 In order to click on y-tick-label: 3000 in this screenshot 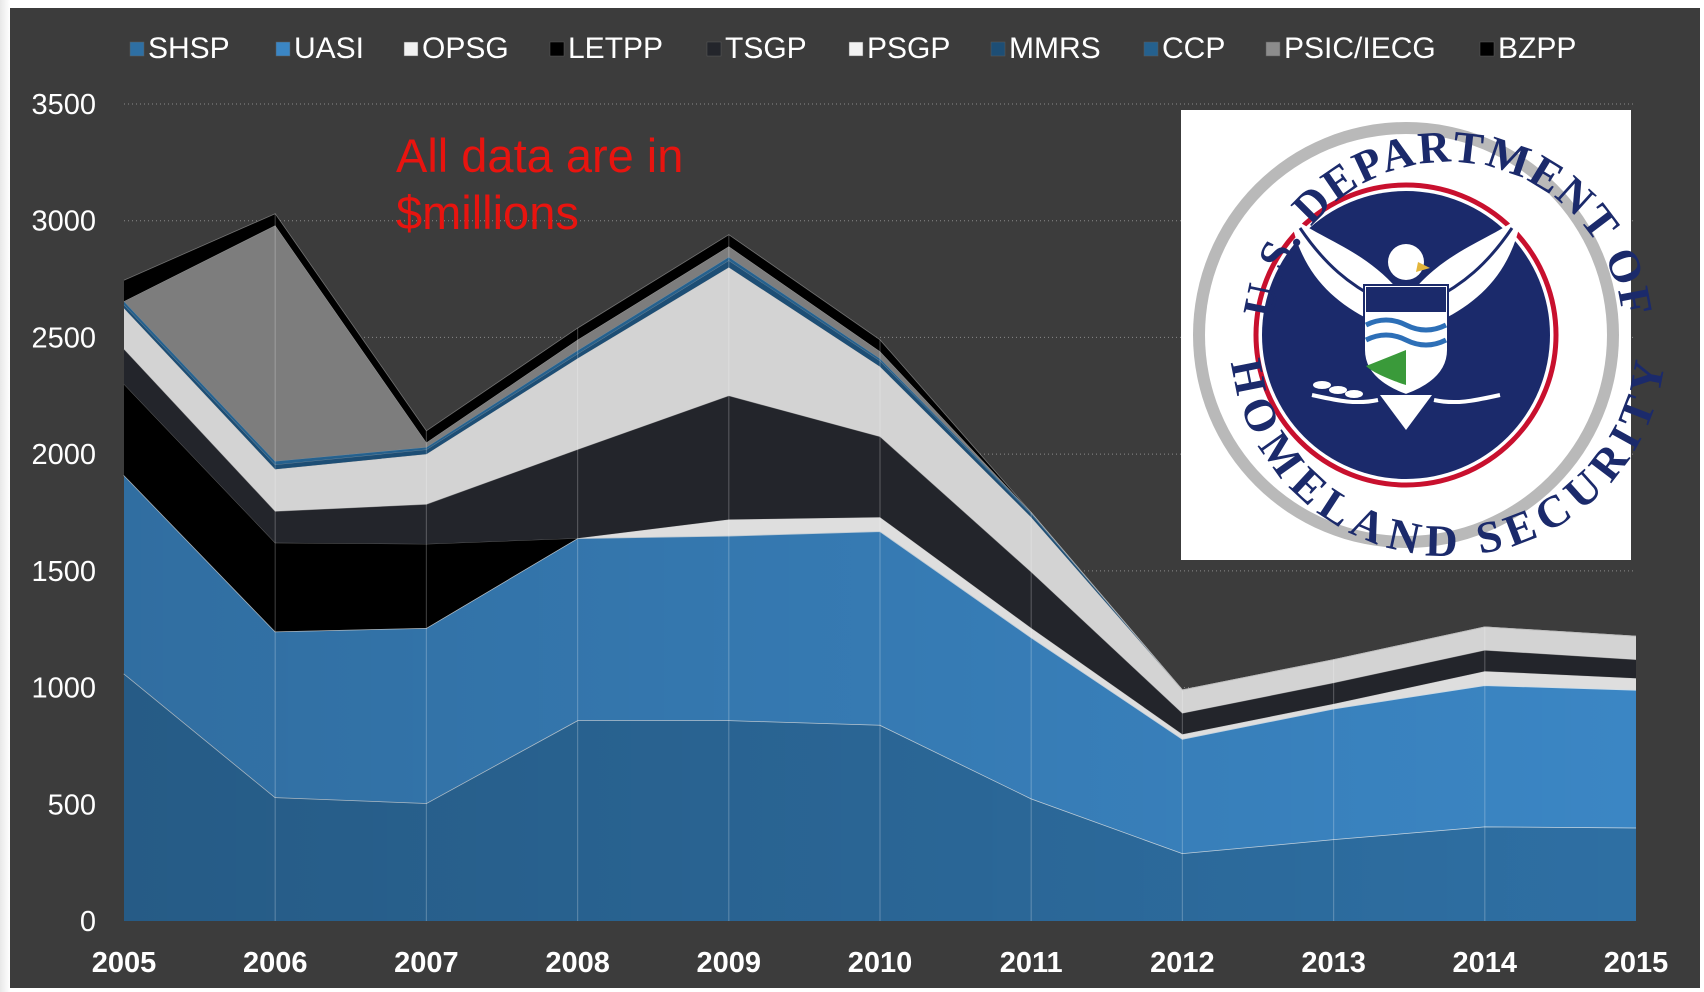, I will do `click(63, 222)`.